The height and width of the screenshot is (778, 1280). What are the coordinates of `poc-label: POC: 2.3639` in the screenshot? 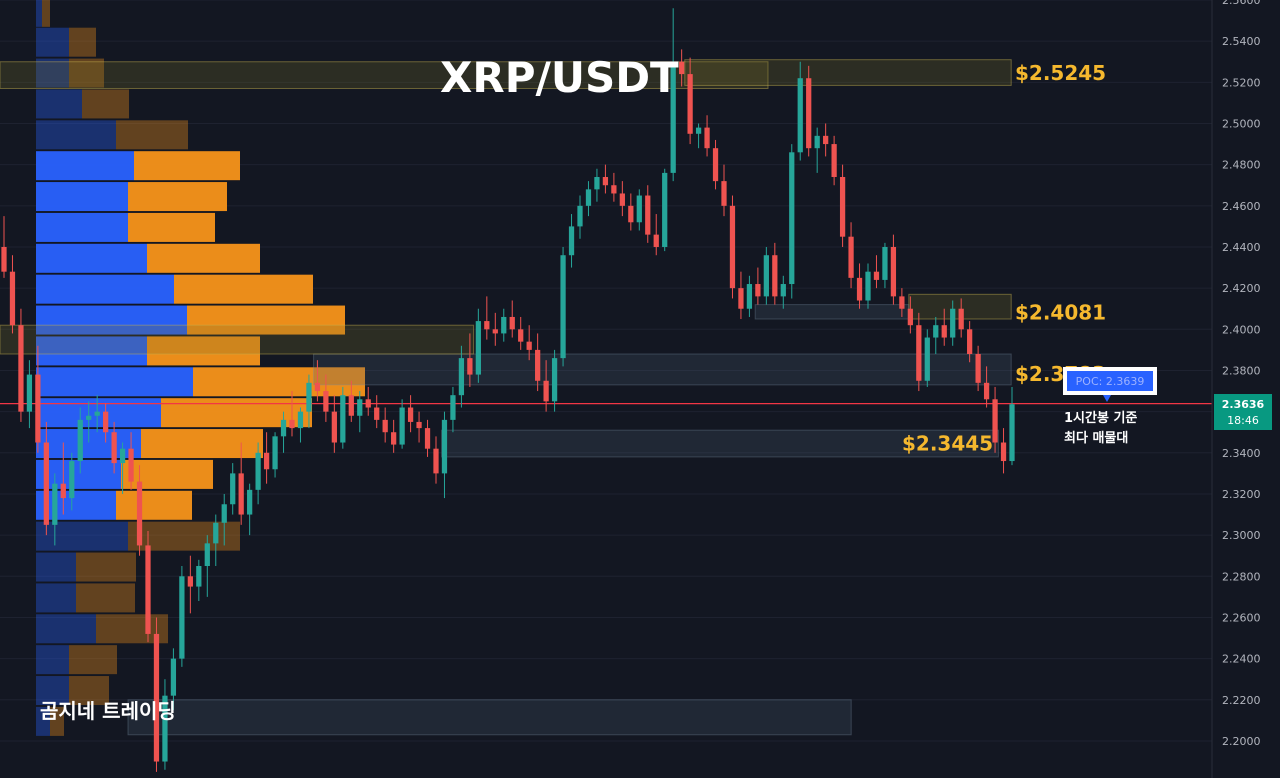 It's located at (1110, 381).